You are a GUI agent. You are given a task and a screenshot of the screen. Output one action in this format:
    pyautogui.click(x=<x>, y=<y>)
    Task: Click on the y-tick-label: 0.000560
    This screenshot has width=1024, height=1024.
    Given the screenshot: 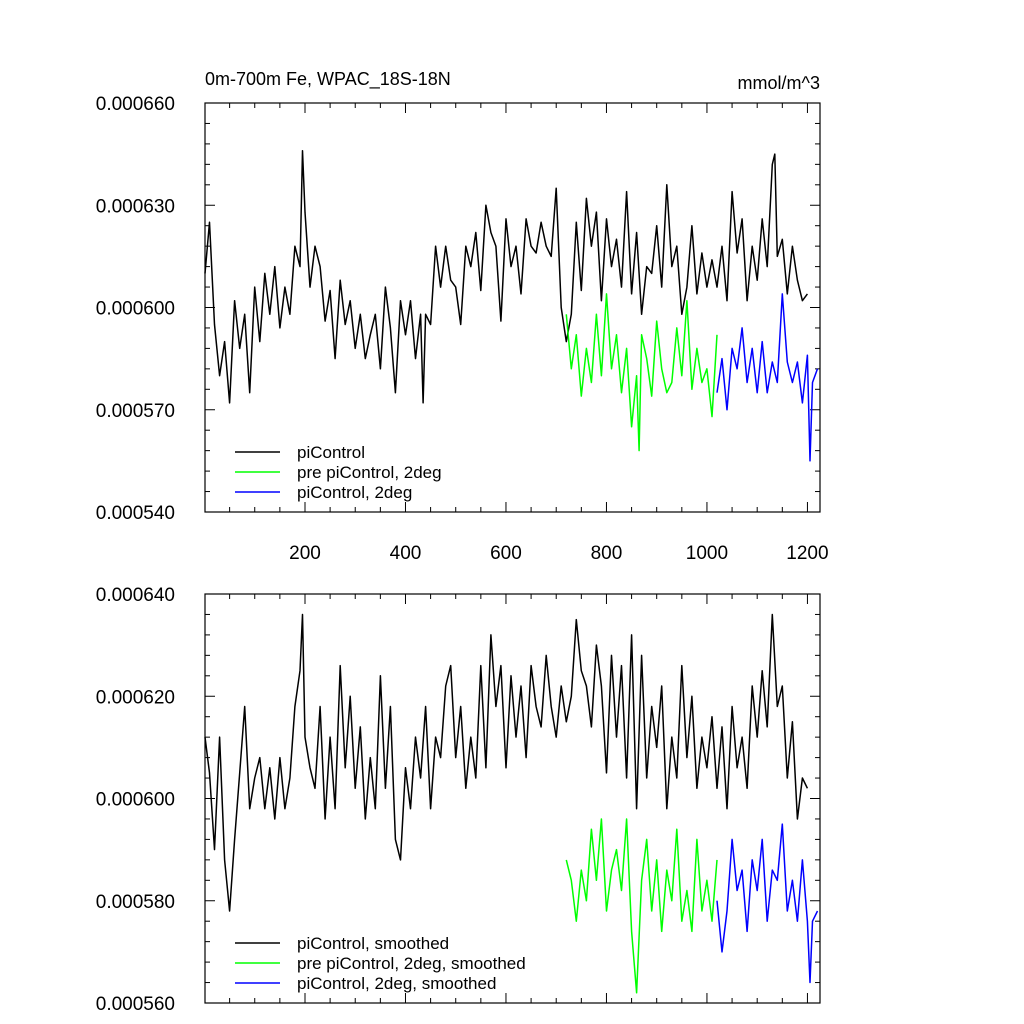 What is the action you would take?
    pyautogui.click(x=135, y=1004)
    